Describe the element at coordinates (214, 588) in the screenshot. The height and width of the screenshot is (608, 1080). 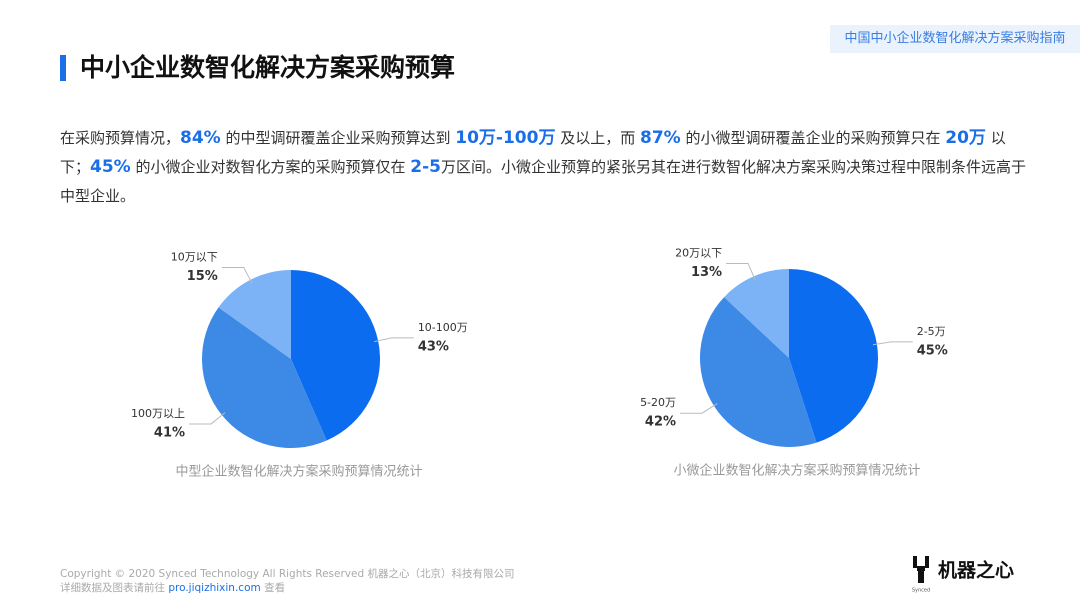
I see `link: pro.jiqizhixin.com` at that location.